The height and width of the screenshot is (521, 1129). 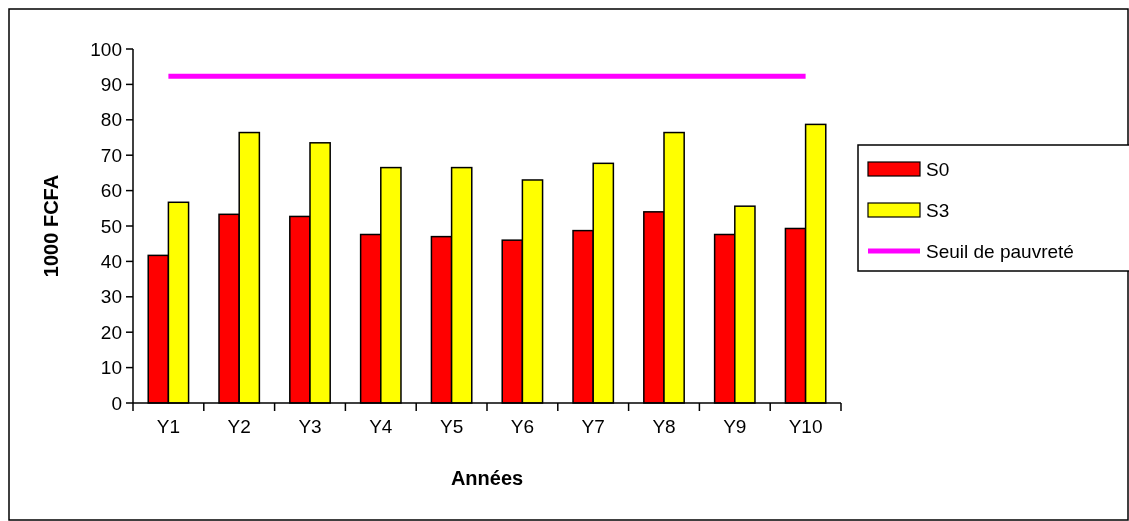 What do you see at coordinates (111, 120) in the screenshot?
I see `y-tick-label: 80` at bounding box center [111, 120].